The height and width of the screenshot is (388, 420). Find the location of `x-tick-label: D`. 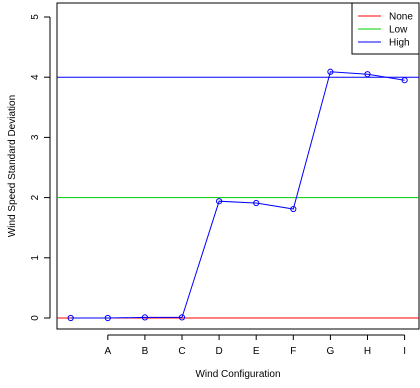

x-tick-label: D is located at coordinates (218, 351).